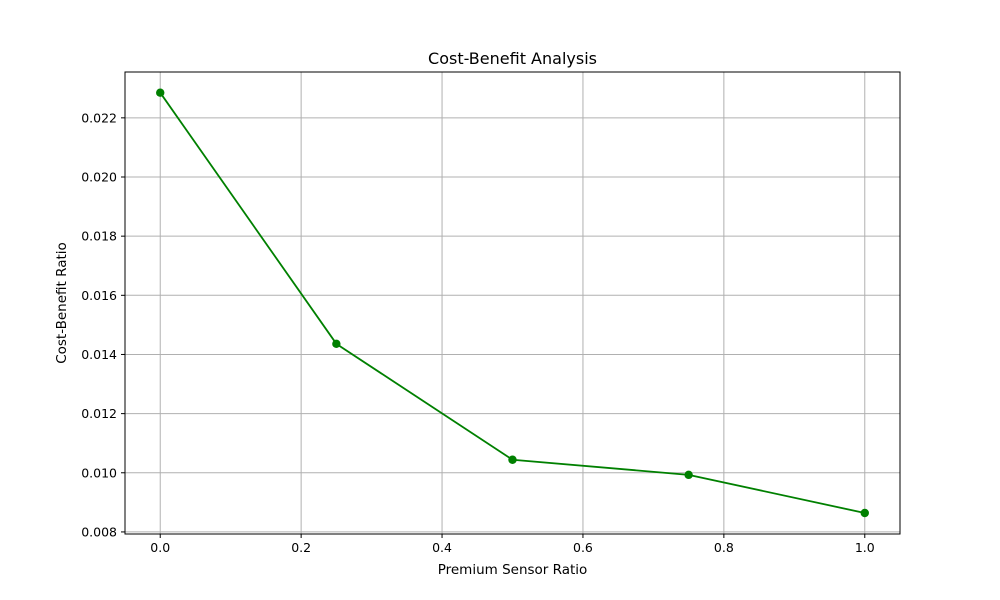 The width and height of the screenshot is (1000, 600). I want to click on y-tick-label: 0.020, so click(99, 177).